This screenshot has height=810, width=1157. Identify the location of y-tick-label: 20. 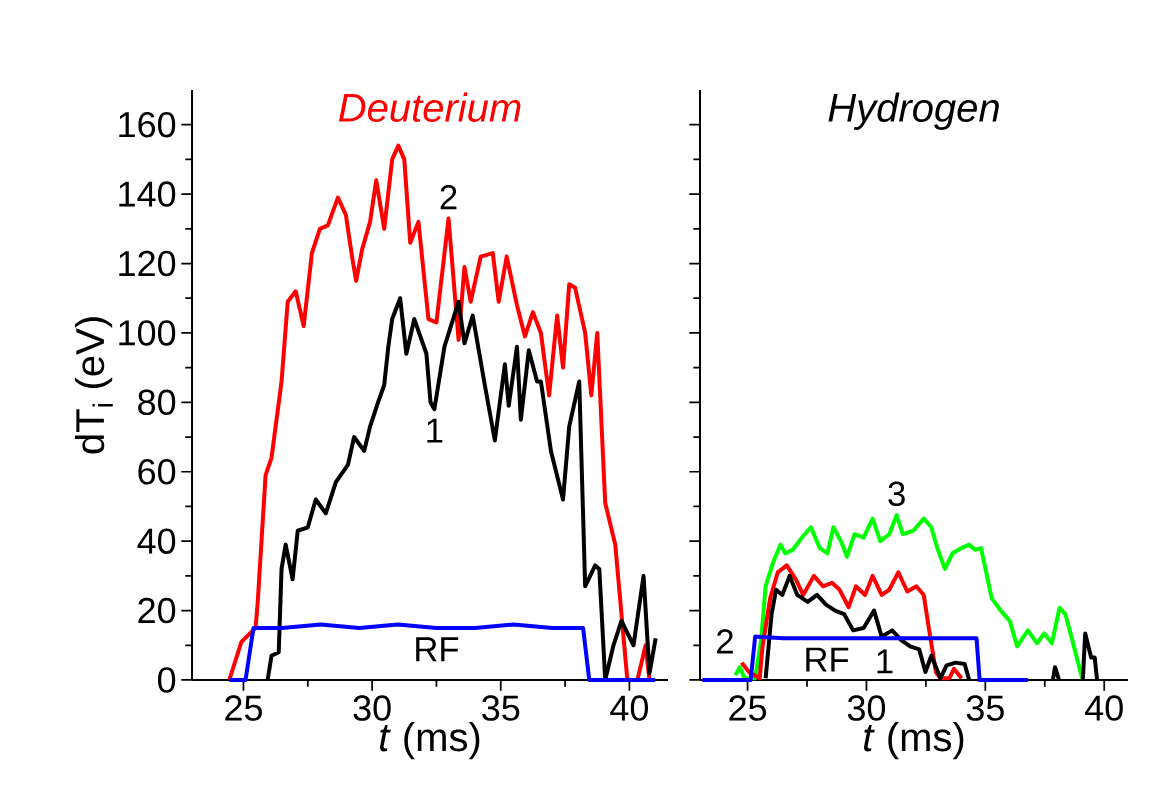
(157, 610).